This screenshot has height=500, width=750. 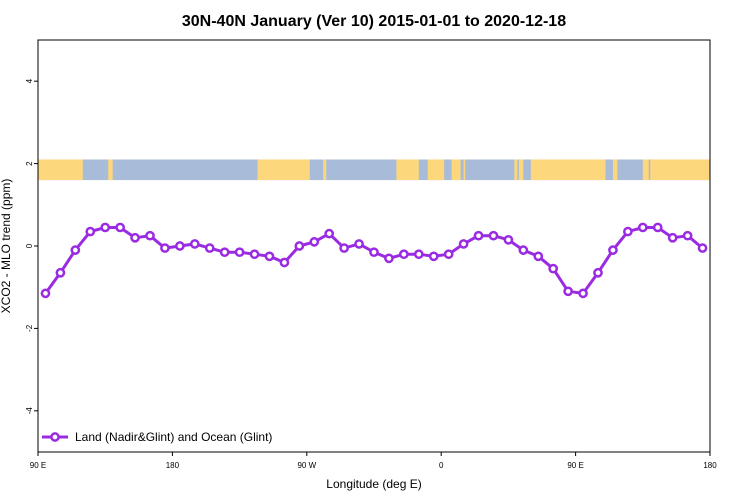 I want to click on land-band, so click(x=374, y=170).